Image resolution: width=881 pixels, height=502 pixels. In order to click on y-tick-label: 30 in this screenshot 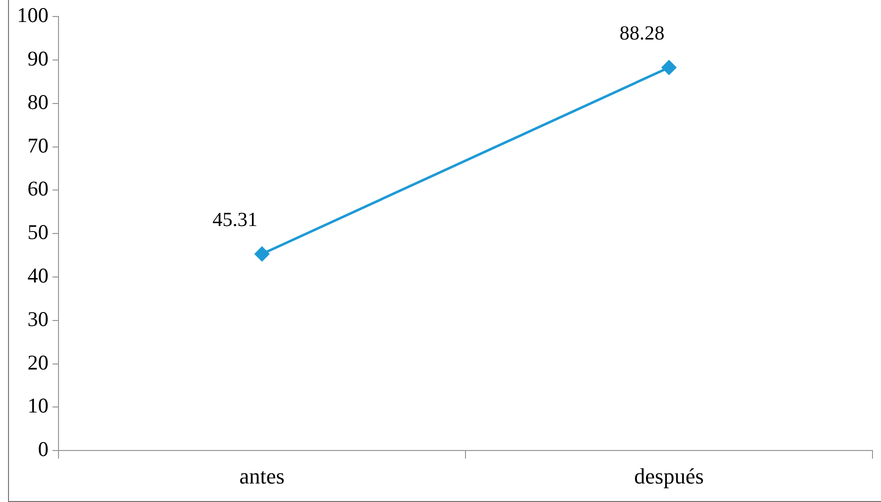, I will do `click(38, 318)`.